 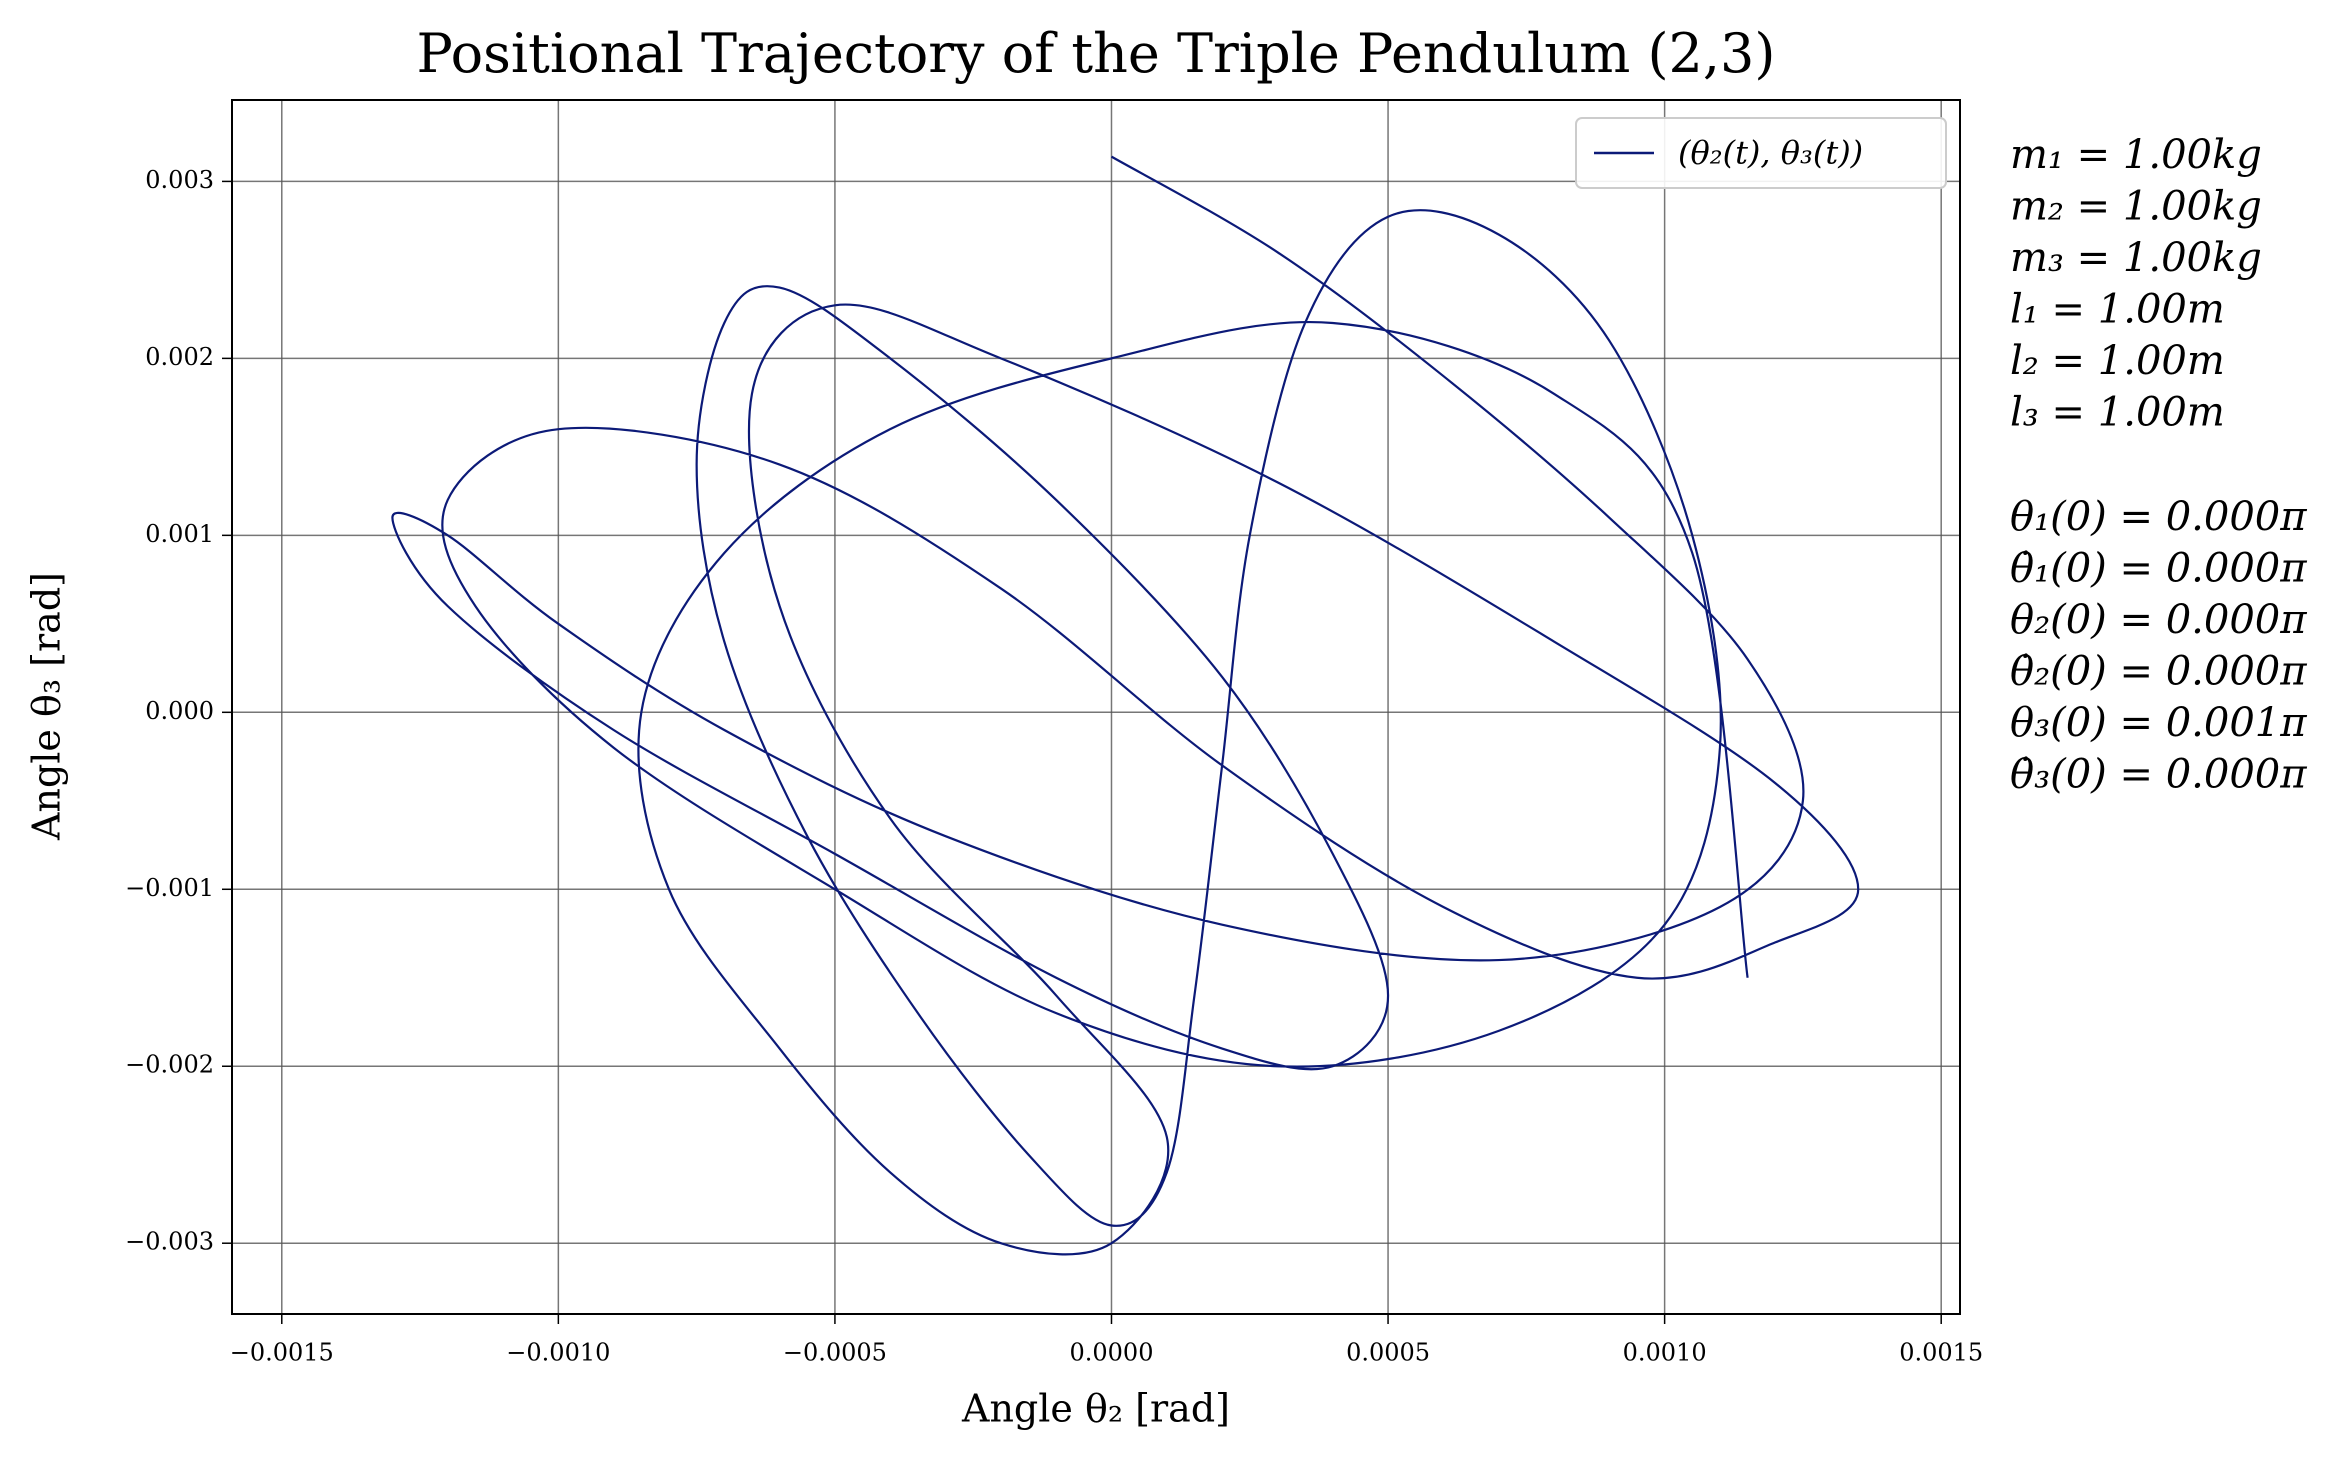 I want to click on parameter-annotation: θ̇₂(0) = 0.000π, so click(x=2158, y=672).